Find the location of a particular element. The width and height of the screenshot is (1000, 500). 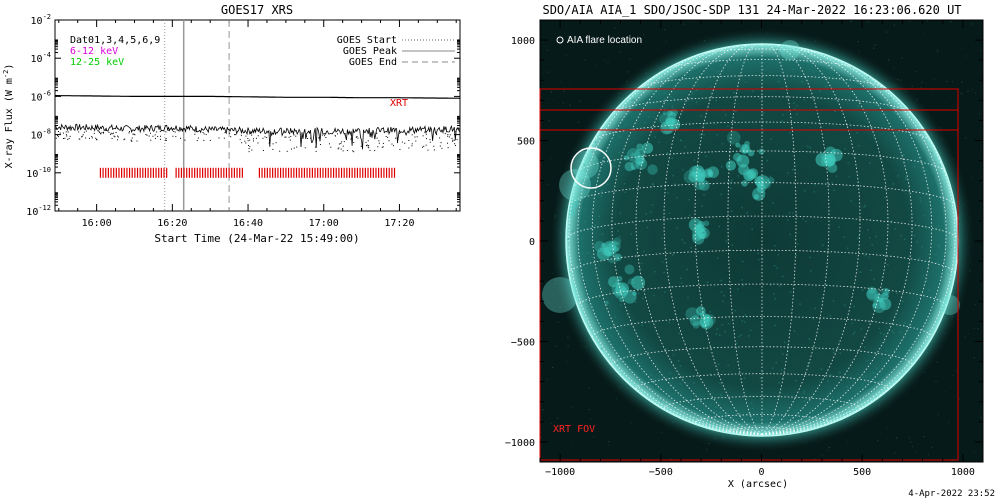

right-legend: GOES Start GOES Peak GOES End is located at coordinates (396, 51).